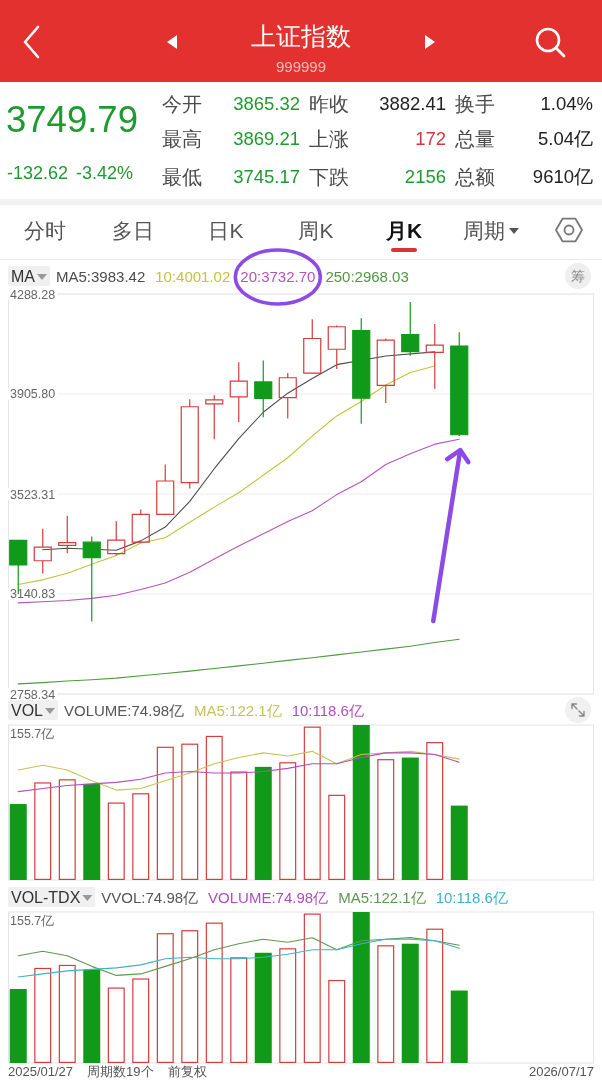 The width and height of the screenshot is (602, 1080). Describe the element at coordinates (182, 139) in the screenshot. I see `text: 最高` at that location.